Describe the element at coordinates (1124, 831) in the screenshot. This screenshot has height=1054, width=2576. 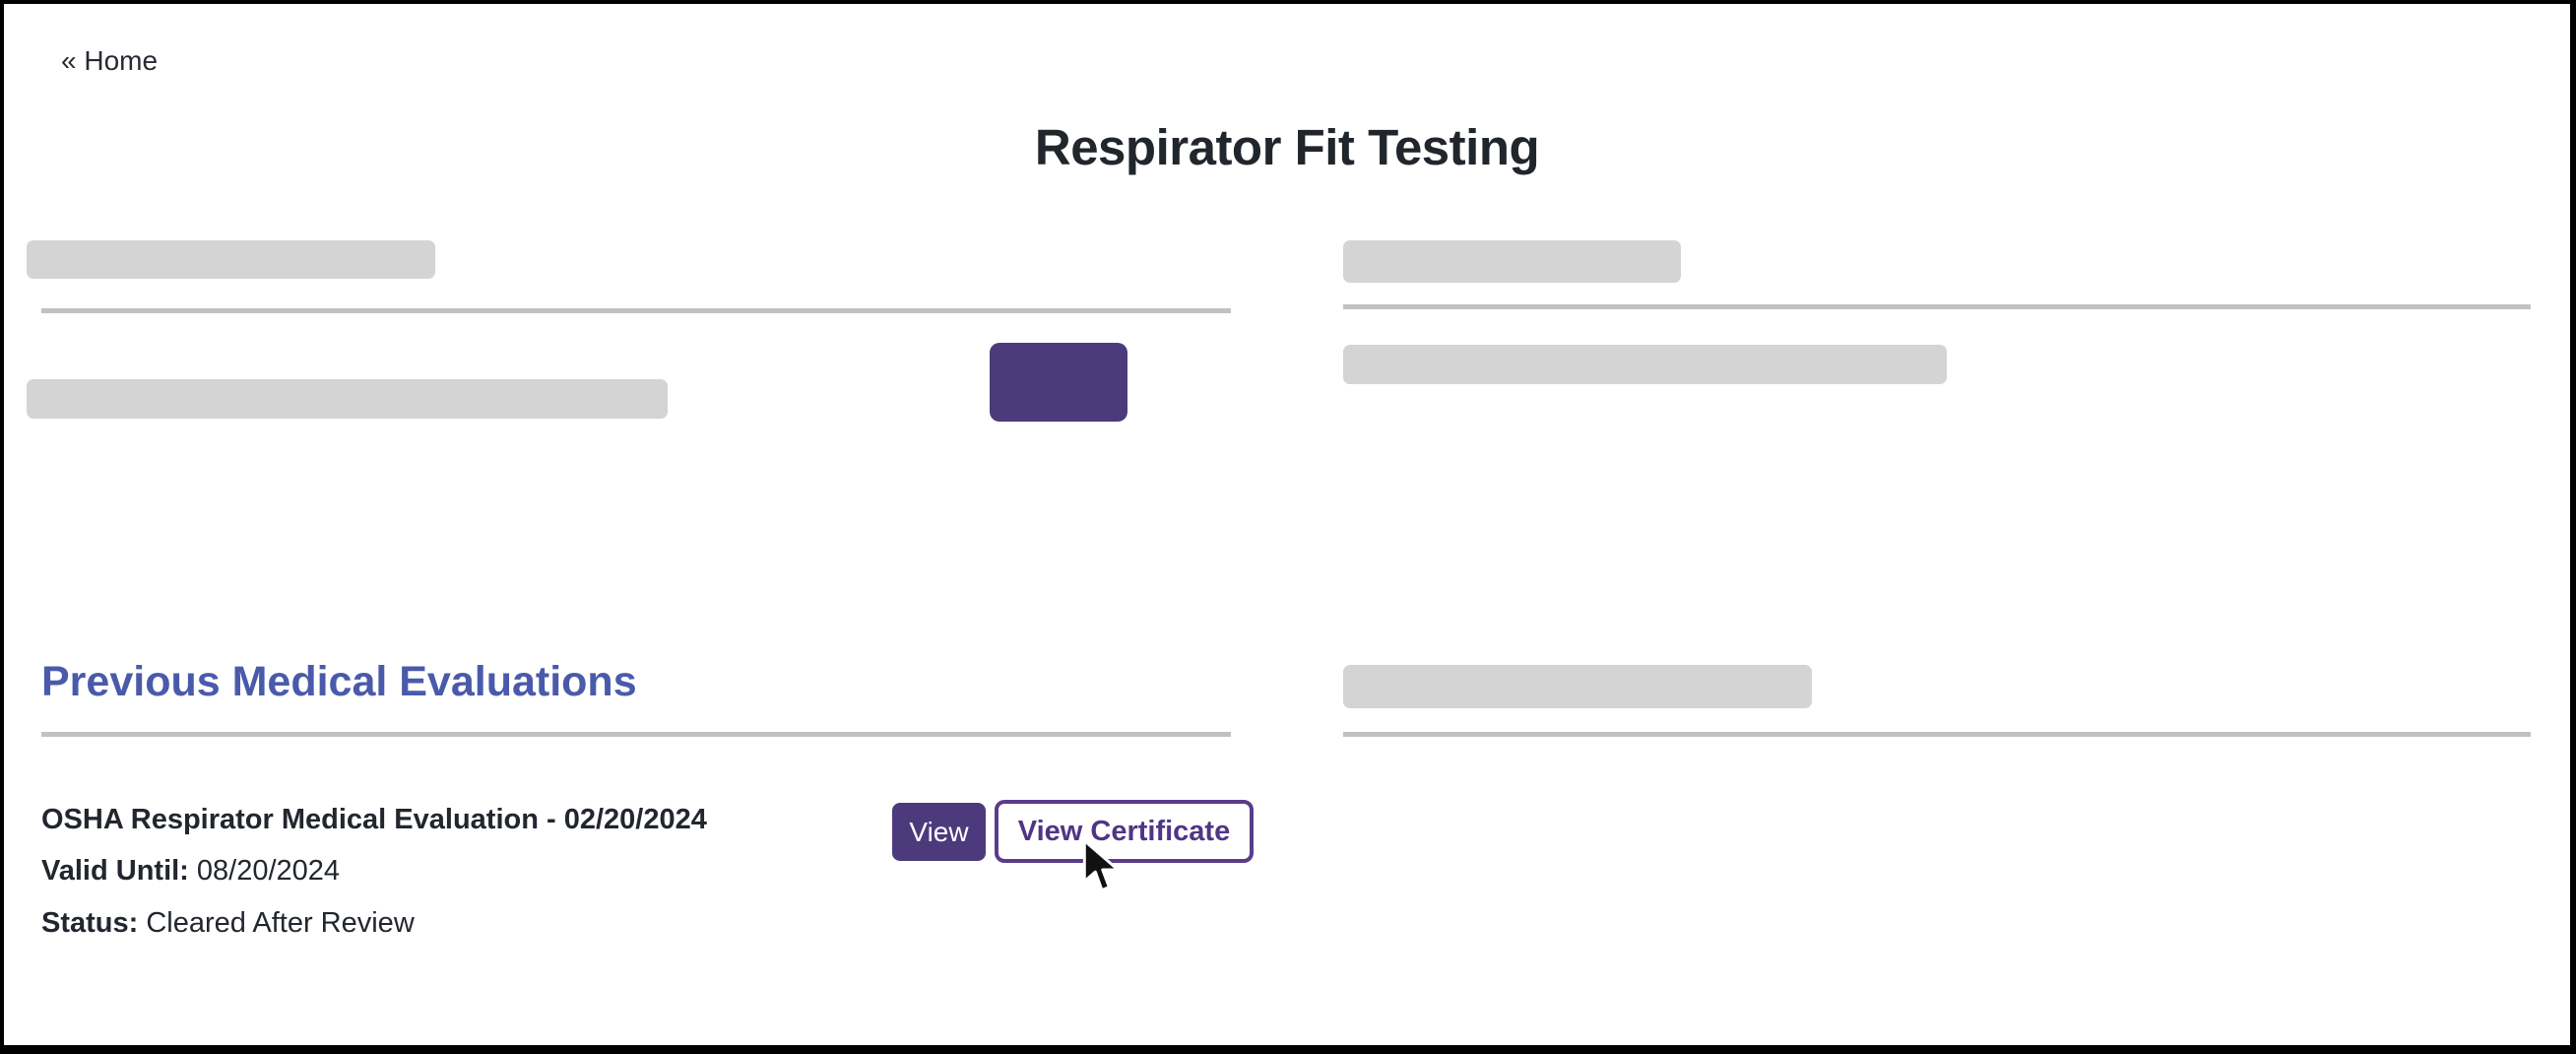
I see `view-certificate-button: View Certificate` at that location.